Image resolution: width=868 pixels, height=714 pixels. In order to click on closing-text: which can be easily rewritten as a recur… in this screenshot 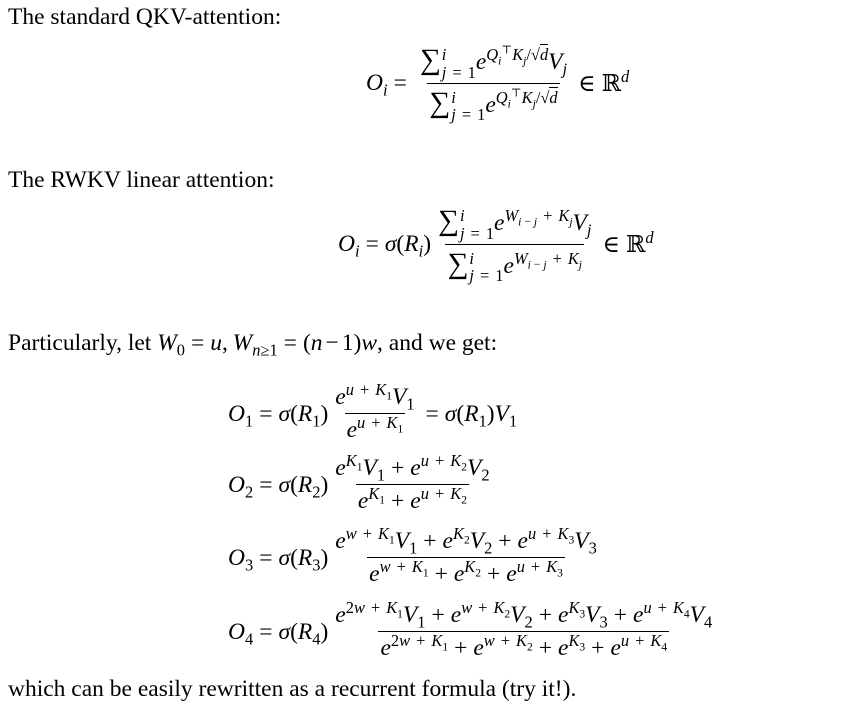, I will do `click(292, 689)`.